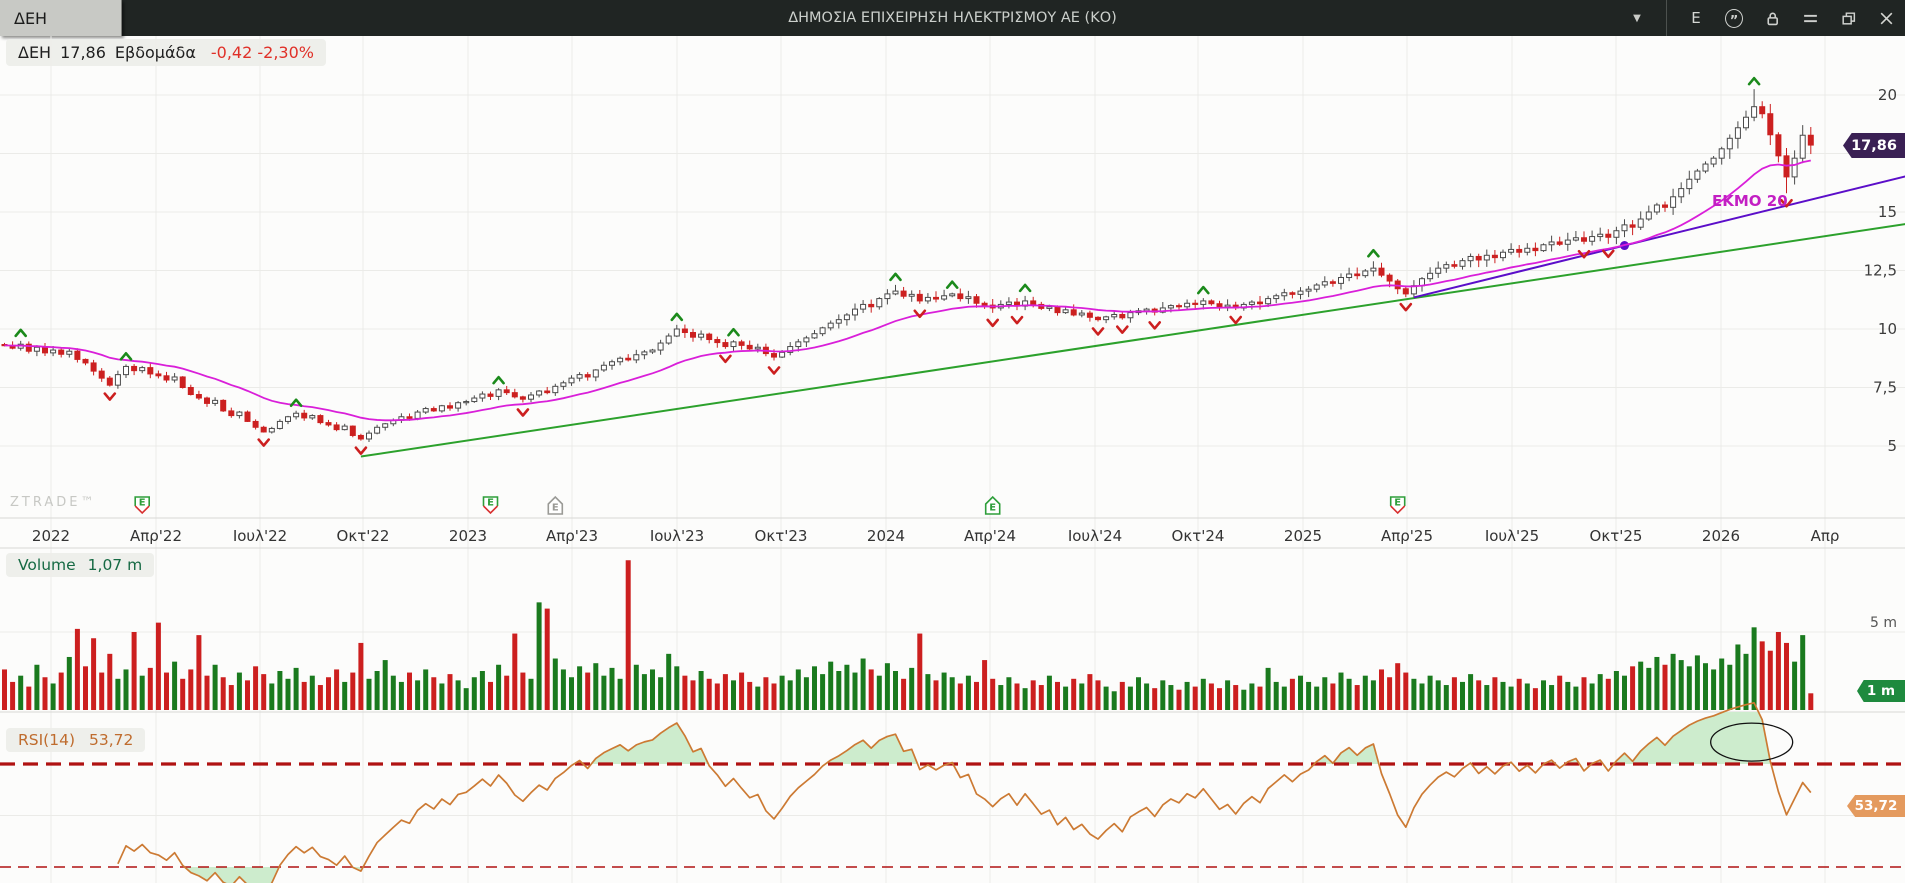  What do you see at coordinates (677, 536) in the screenshot?
I see `date-axis-label: Ιουλ'23` at bounding box center [677, 536].